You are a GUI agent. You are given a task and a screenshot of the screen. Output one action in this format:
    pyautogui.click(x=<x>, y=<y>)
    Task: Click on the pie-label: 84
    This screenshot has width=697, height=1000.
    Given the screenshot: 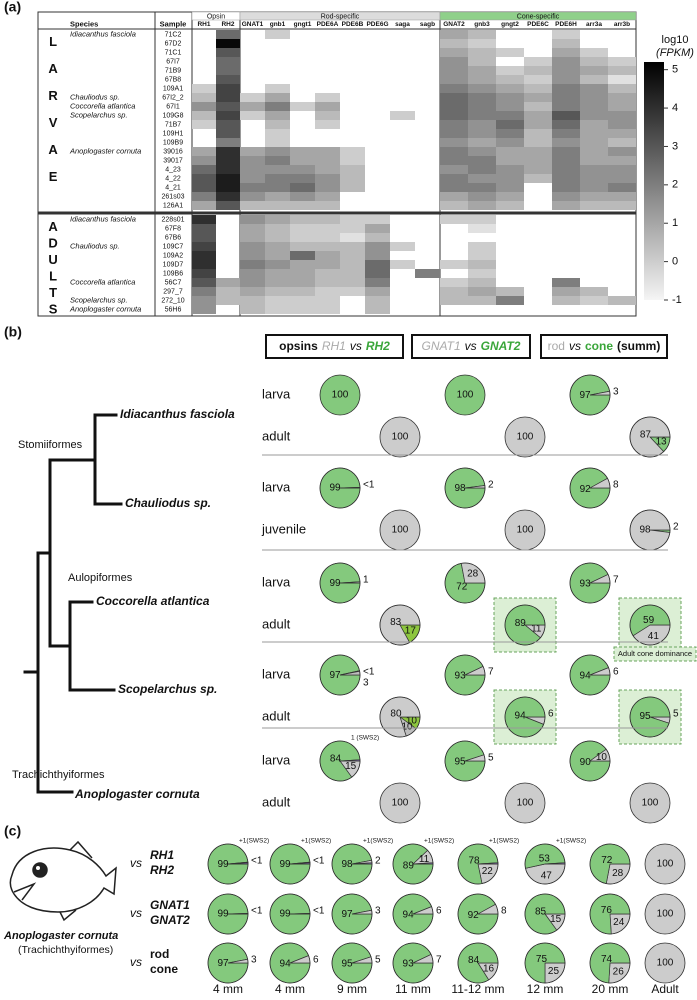 What is the action you would take?
    pyautogui.click(x=474, y=960)
    